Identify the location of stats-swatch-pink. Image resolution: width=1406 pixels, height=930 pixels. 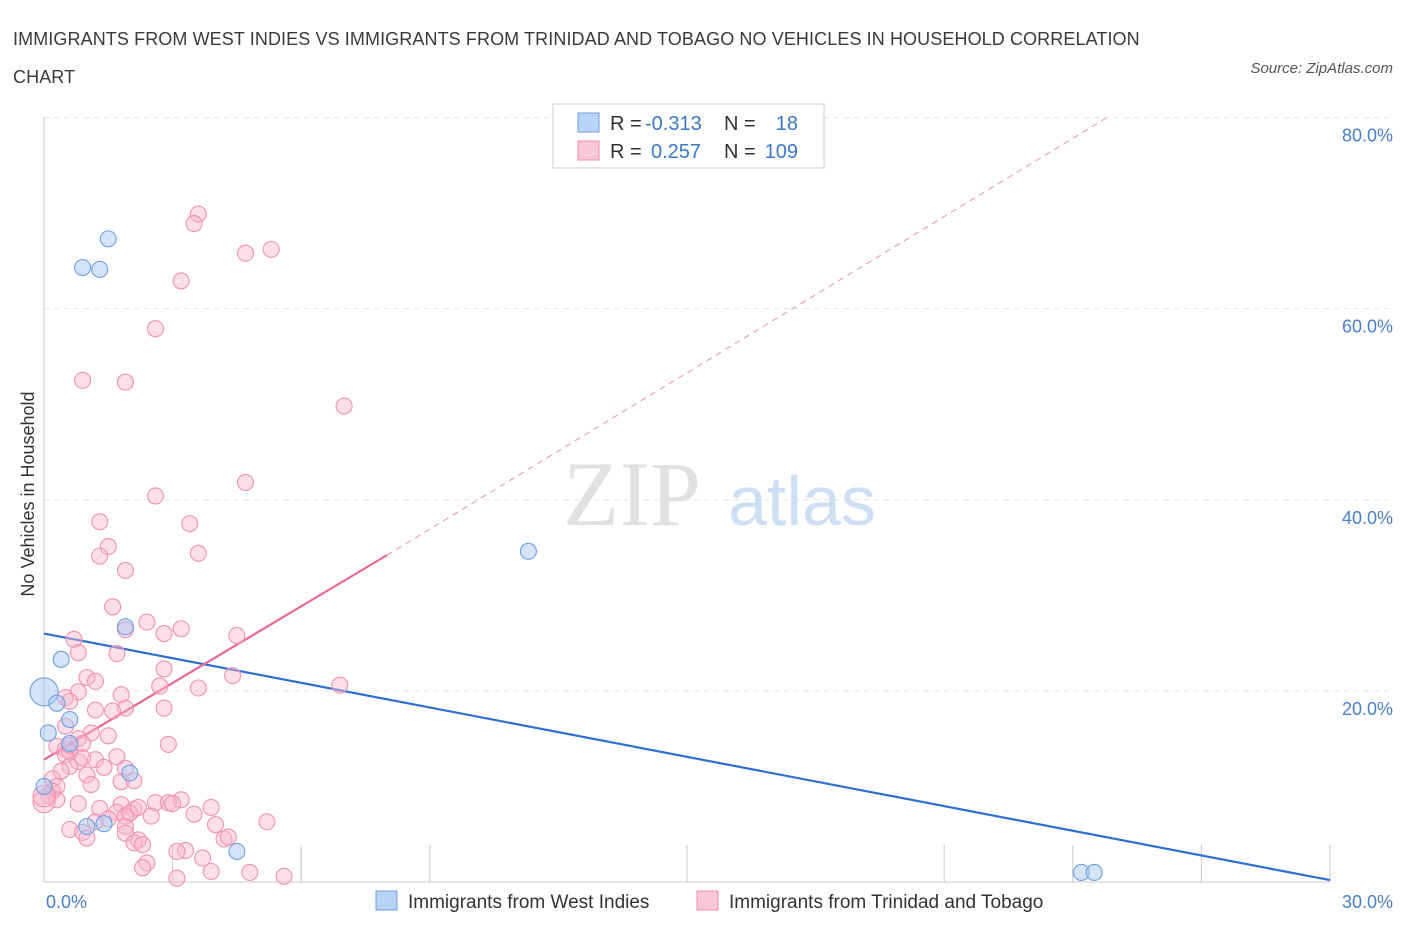
(588, 150).